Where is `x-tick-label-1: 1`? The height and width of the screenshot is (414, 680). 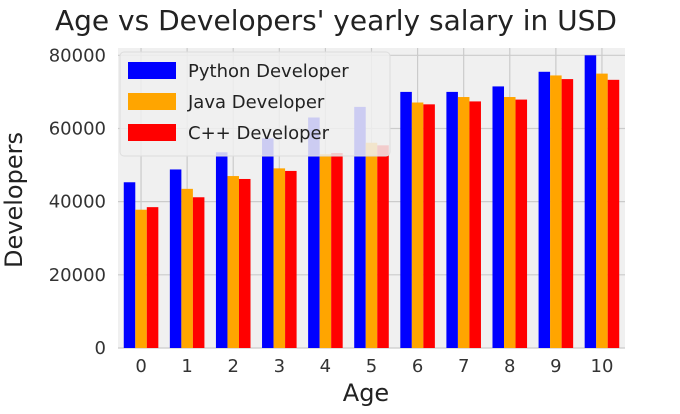
x-tick-label-1: 1 is located at coordinates (186, 366).